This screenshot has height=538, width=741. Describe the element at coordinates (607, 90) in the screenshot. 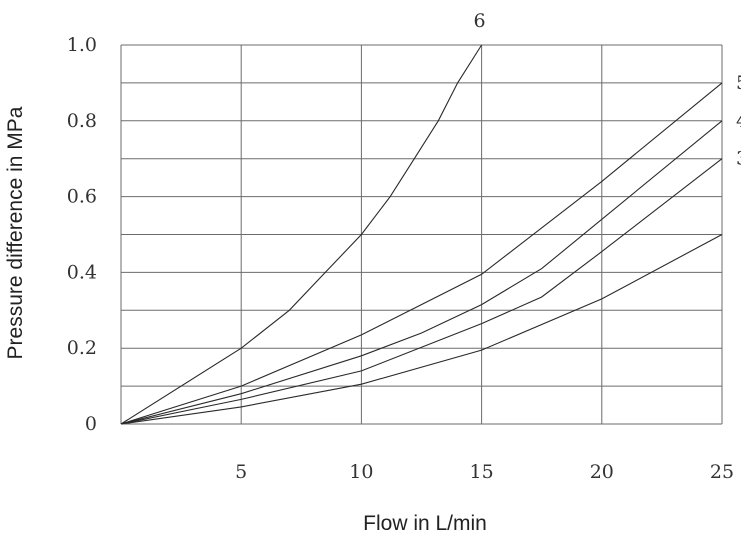

I see `series-labels: 6 5 4 3` at that location.